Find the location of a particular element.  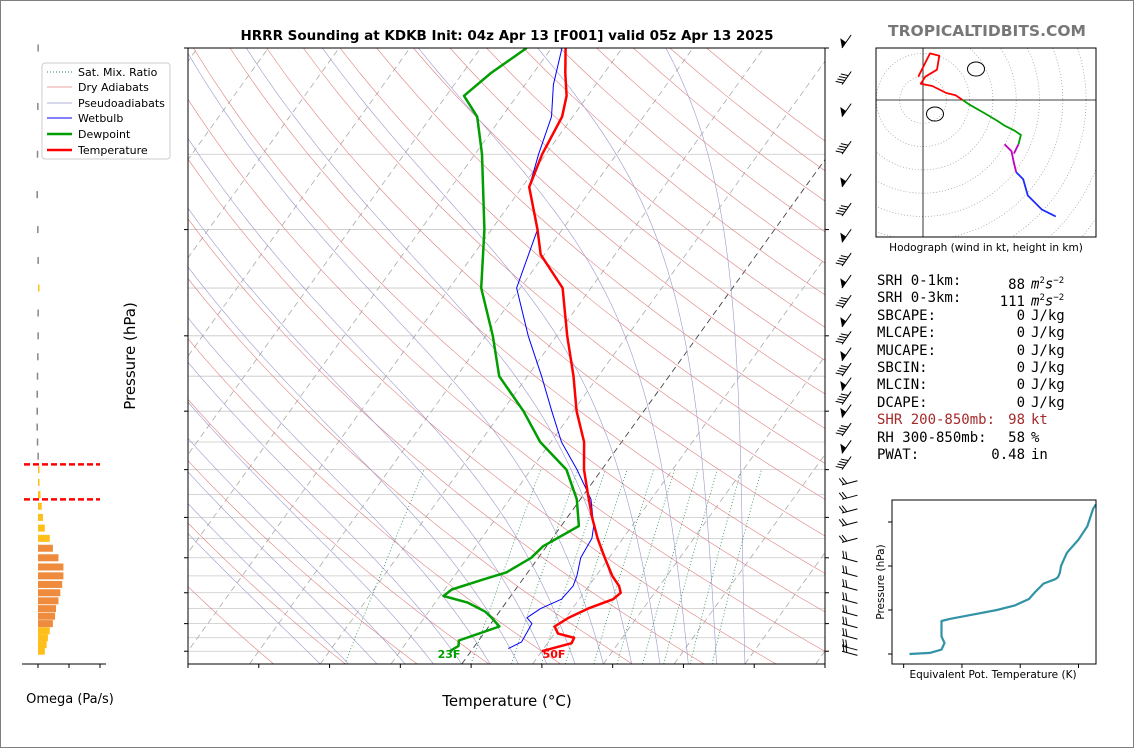

series-temperature is located at coordinates (574, 350).